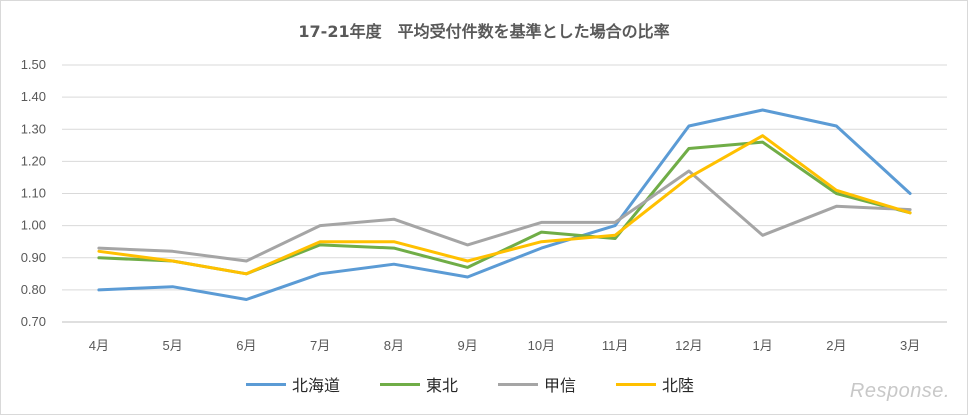 The image size is (968, 415). Describe the element at coordinates (394, 345) in the screenshot. I see `x-tick-label: 8月` at that location.